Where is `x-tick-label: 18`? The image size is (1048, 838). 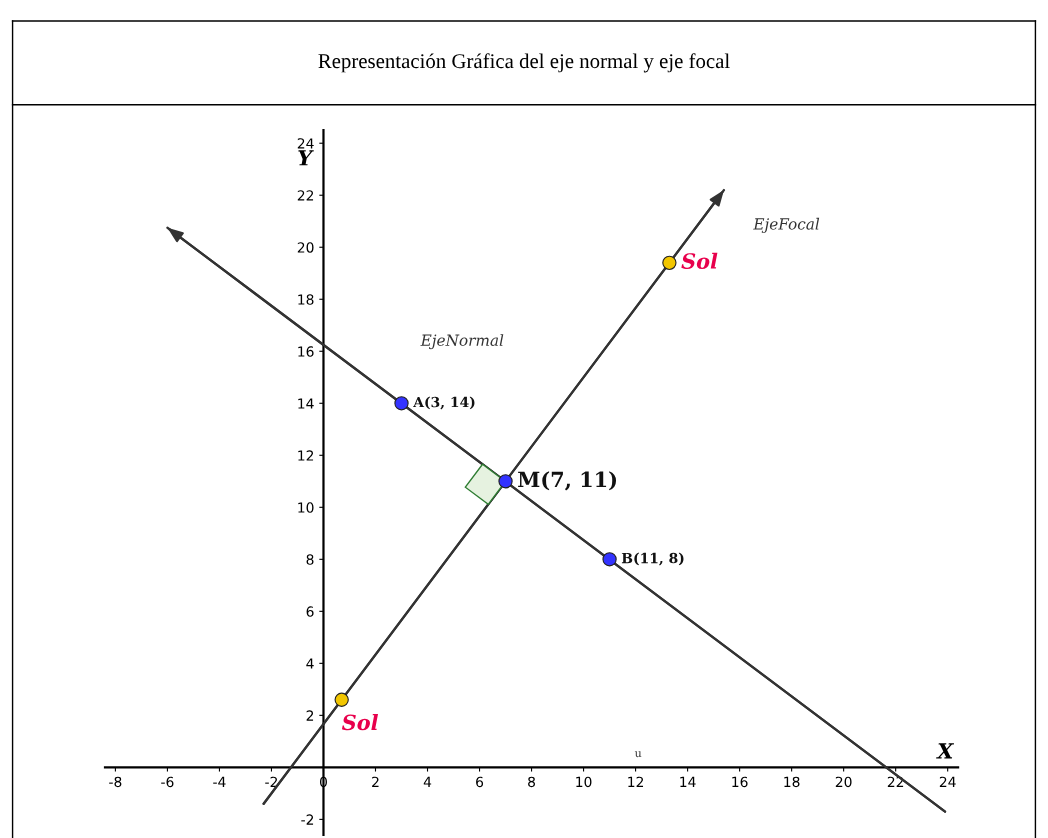
x-tick-label: 18 is located at coordinates (792, 782).